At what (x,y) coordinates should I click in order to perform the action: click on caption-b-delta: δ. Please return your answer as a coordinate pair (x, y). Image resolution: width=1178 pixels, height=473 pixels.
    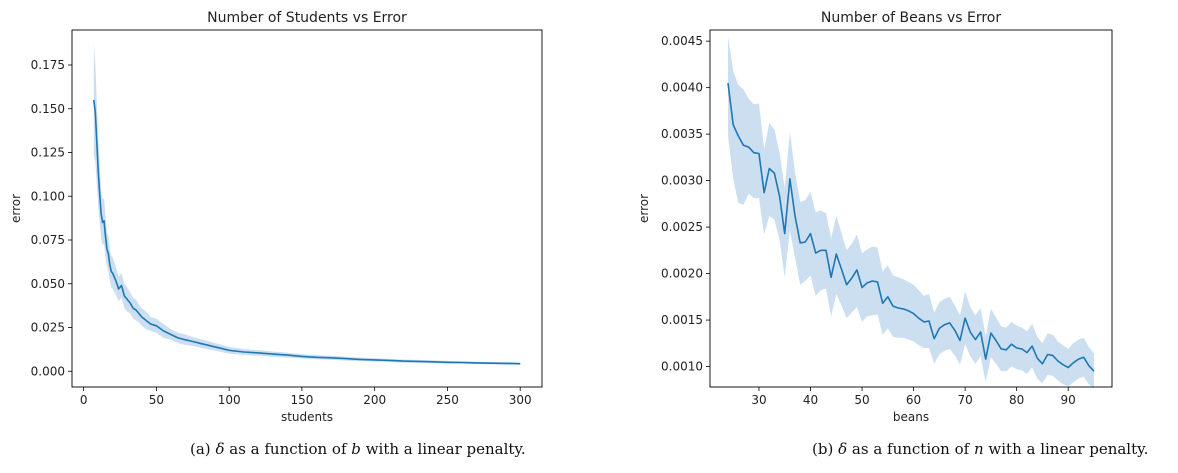
    Looking at the image, I should click on (843, 449).